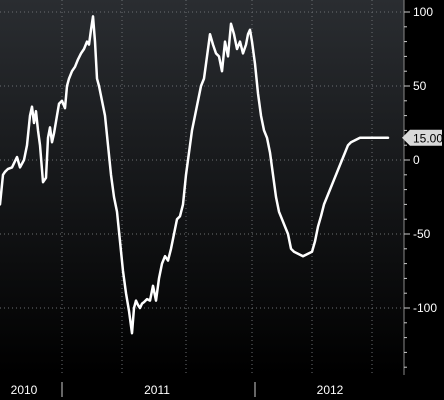 The height and width of the screenshot is (400, 444). I want to click on y-tick-label: 100, so click(423, 12).